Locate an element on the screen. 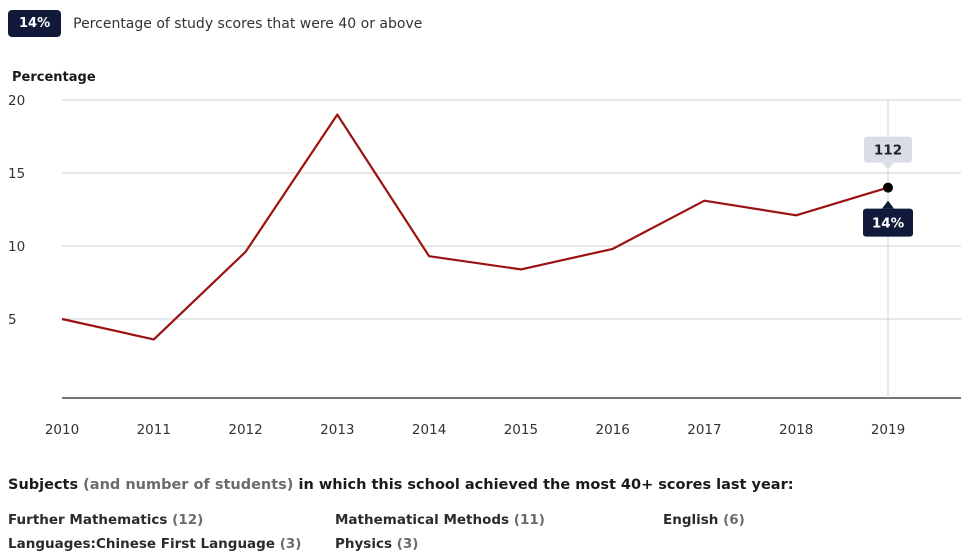  subject-item: Physics (3) is located at coordinates (376, 544).